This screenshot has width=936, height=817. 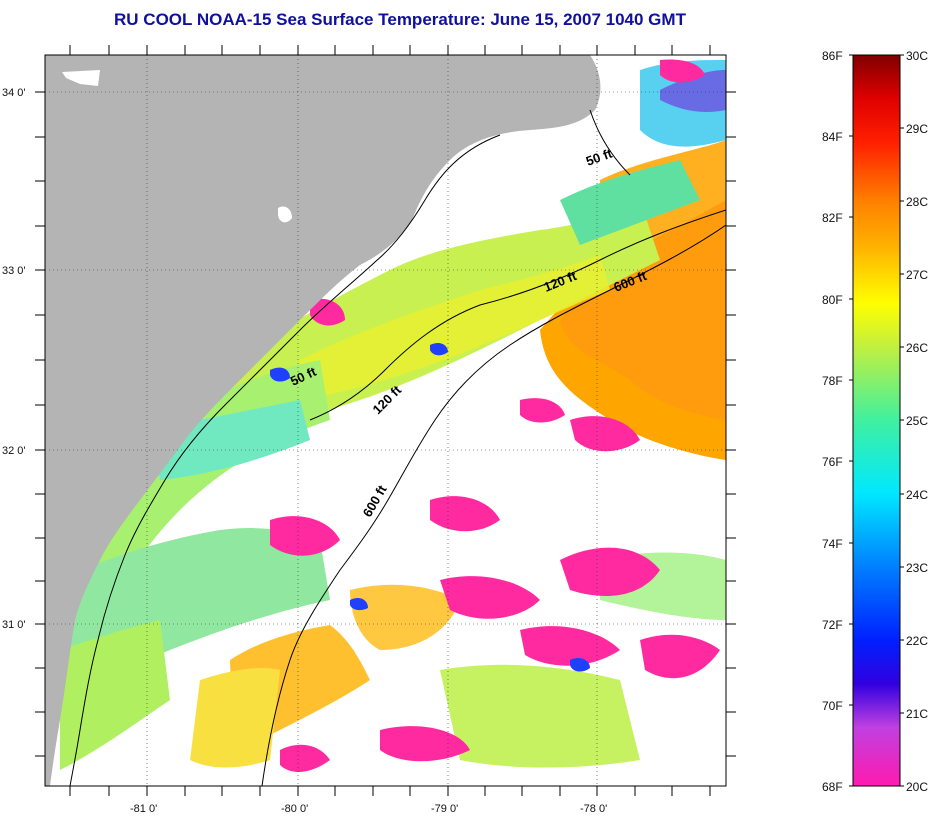 I want to click on lat-label-33: 33 0', so click(x=14, y=271).